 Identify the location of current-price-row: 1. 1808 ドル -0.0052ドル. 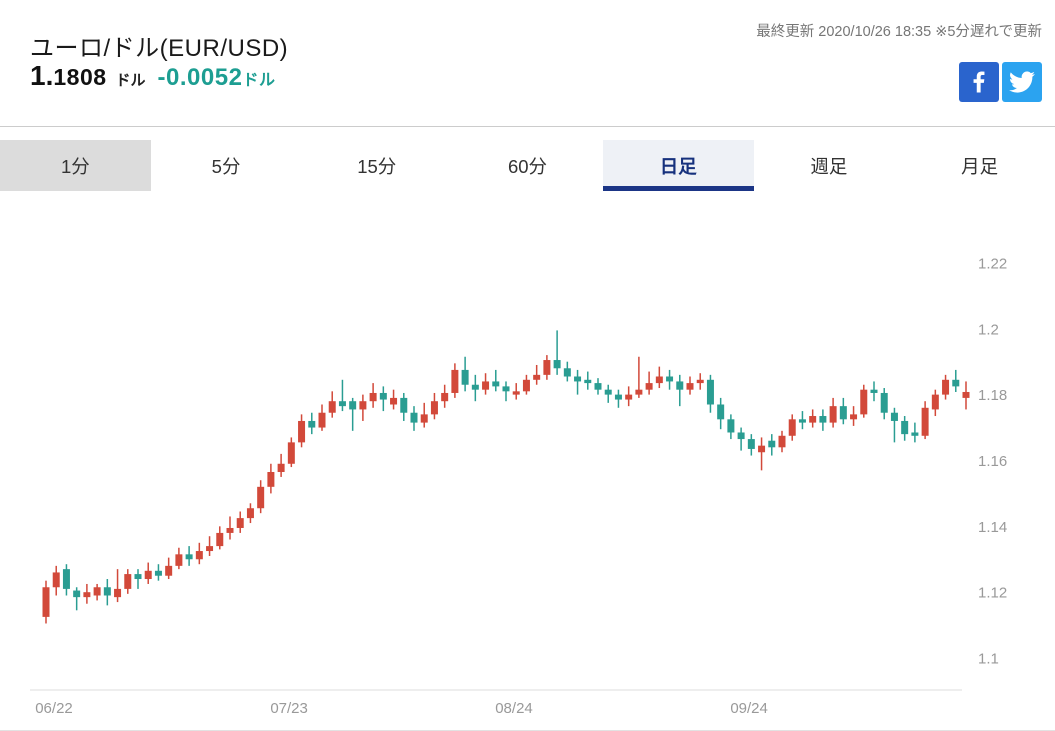
(152, 76).